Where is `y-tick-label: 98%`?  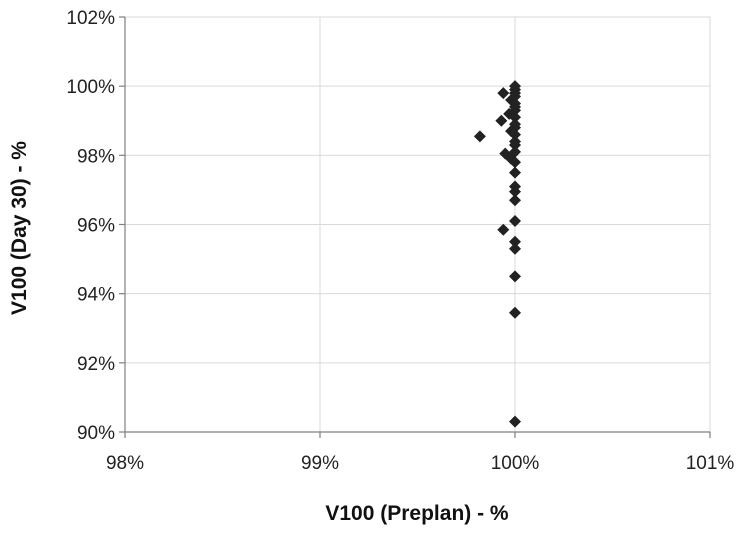 y-tick-label: 98% is located at coordinates (96, 156).